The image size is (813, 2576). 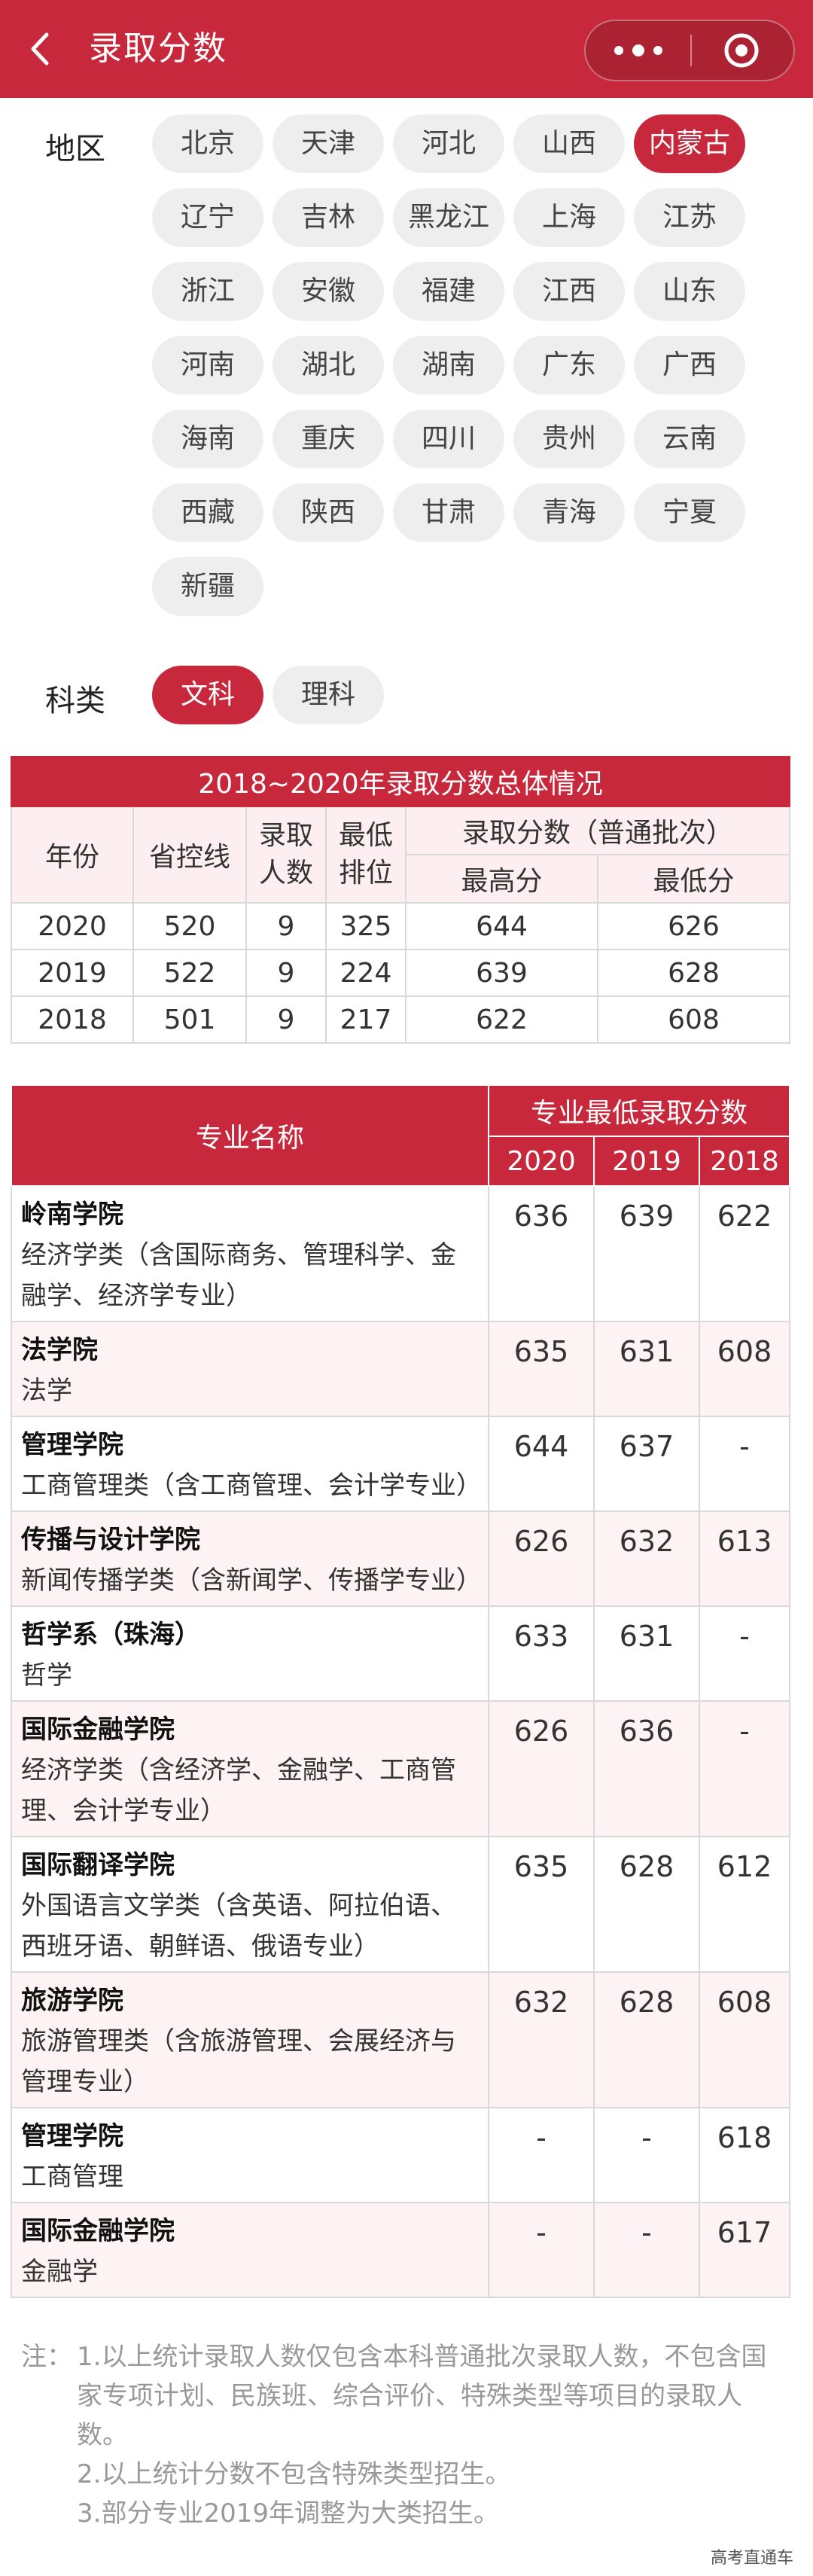 What do you see at coordinates (328, 512) in the screenshot?
I see `region-chip: 陕西` at bounding box center [328, 512].